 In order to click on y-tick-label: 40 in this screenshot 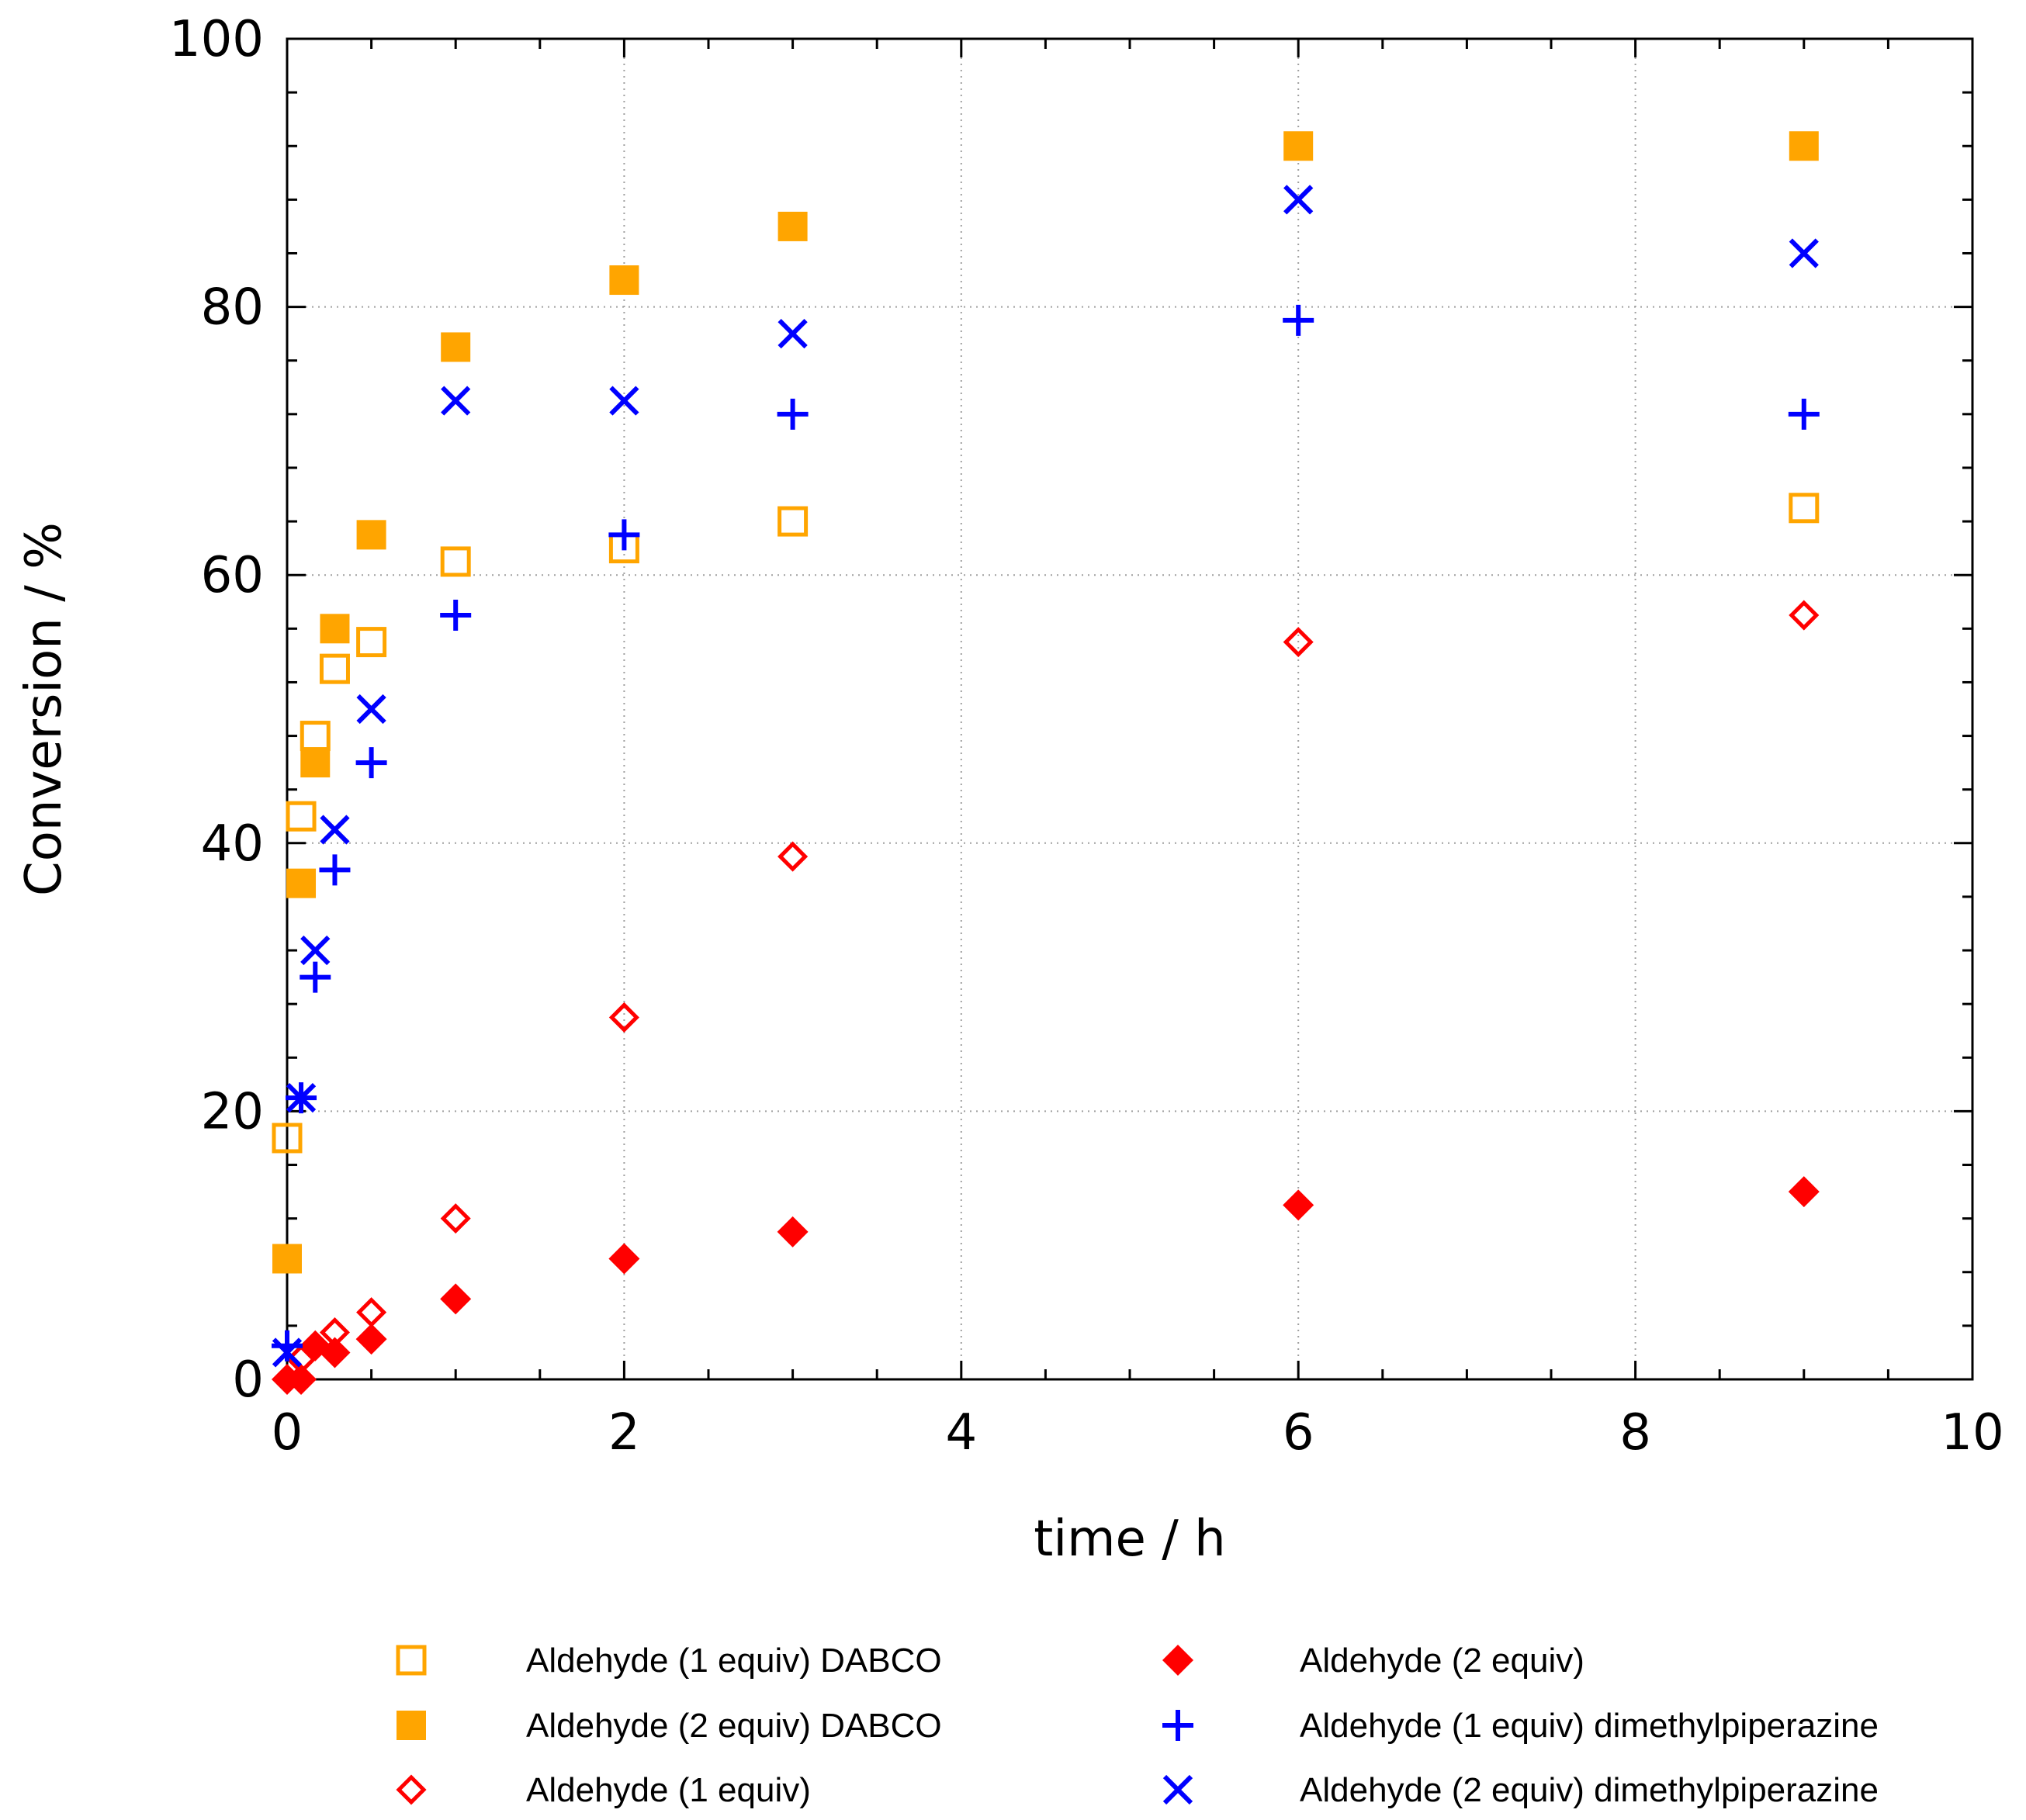, I will do `click(232, 844)`.